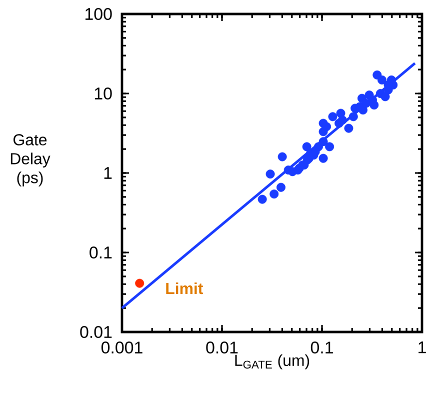 The width and height of the screenshot is (435, 404). Describe the element at coordinates (222, 348) in the screenshot. I see `x-tick-label: 0.01` at that location.